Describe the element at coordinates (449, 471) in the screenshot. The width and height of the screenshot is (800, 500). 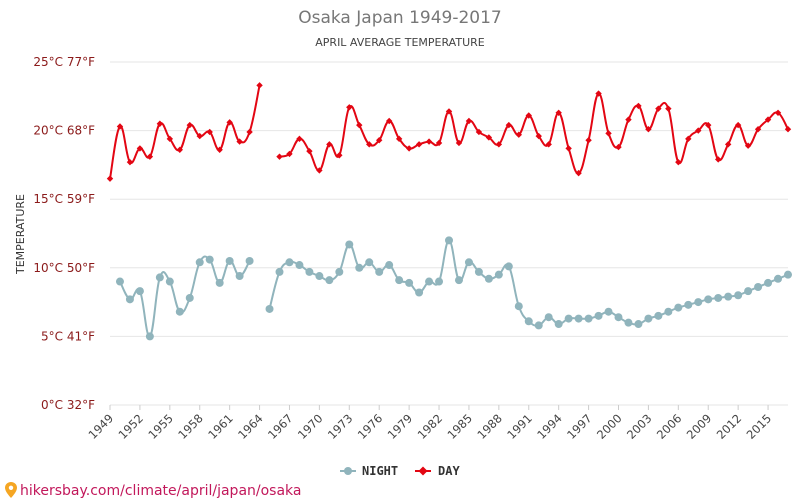
I see `legend-label-day: DAY` at that location.